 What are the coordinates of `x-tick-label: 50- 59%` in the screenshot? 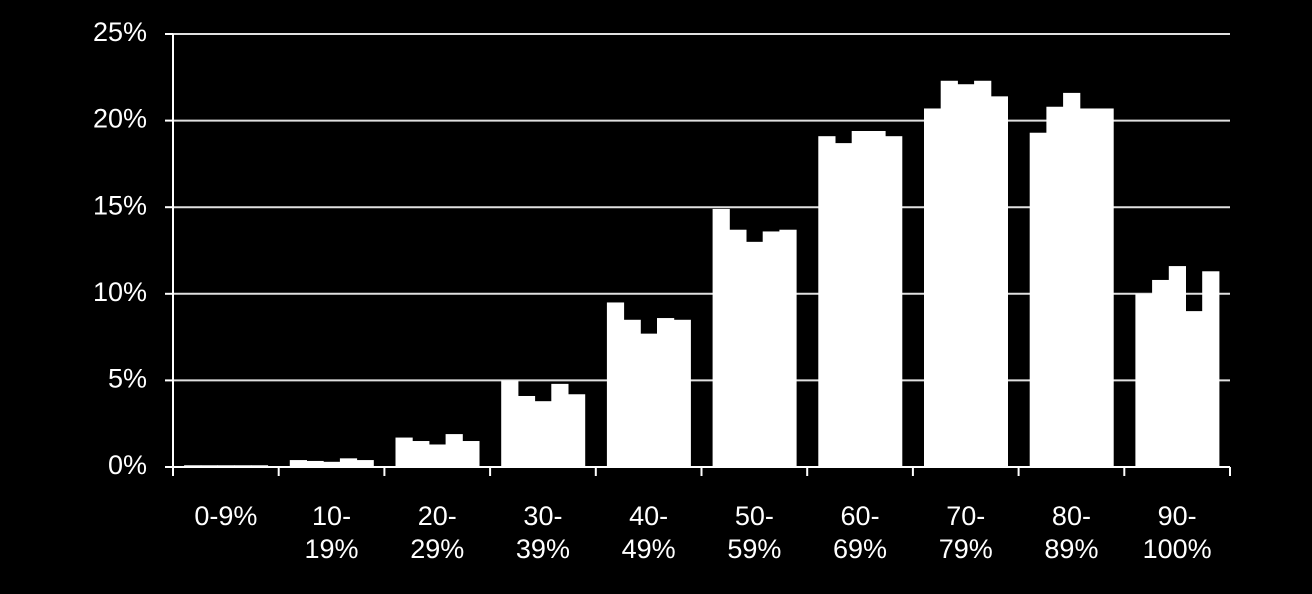 It's located at (754, 532).